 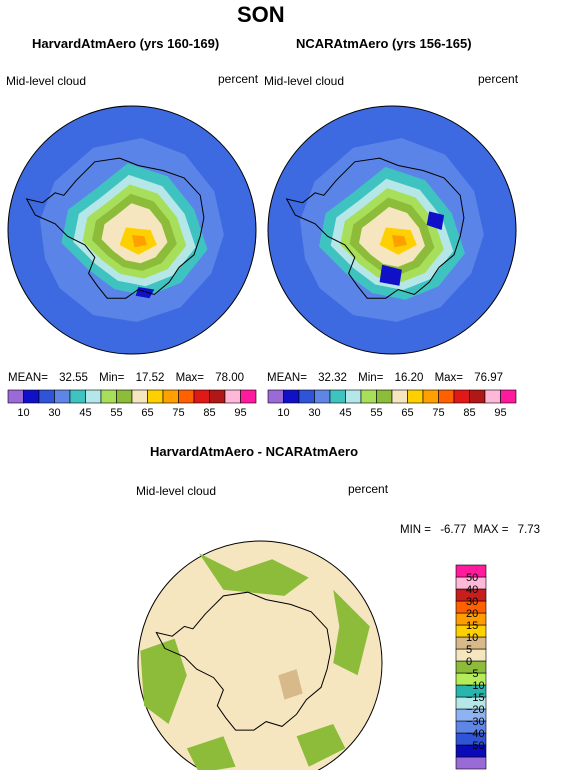 What do you see at coordinates (28, 378) in the screenshot?
I see `panel1-mean-label: MEAN=` at bounding box center [28, 378].